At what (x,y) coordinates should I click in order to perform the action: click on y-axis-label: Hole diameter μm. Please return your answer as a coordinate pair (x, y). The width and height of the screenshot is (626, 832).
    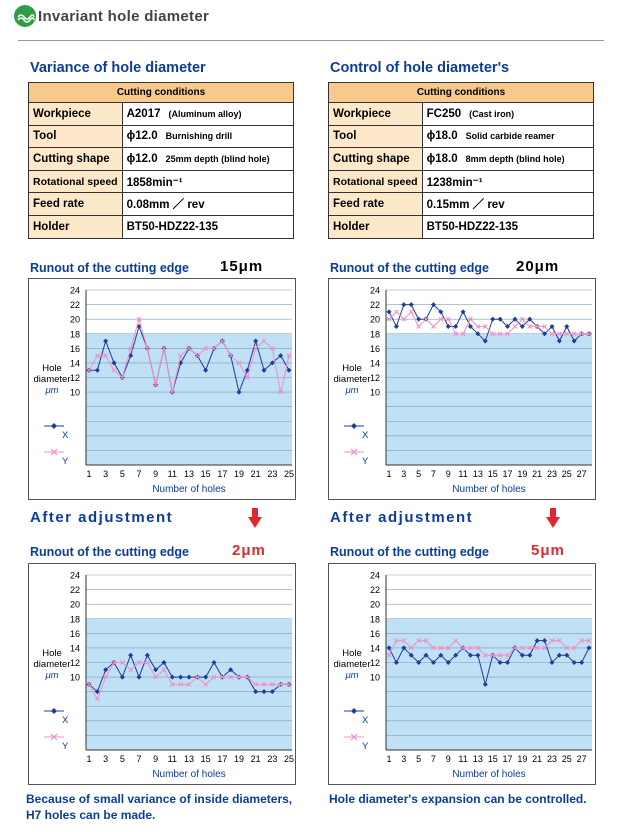
    Looking at the image, I should click on (352, 664).